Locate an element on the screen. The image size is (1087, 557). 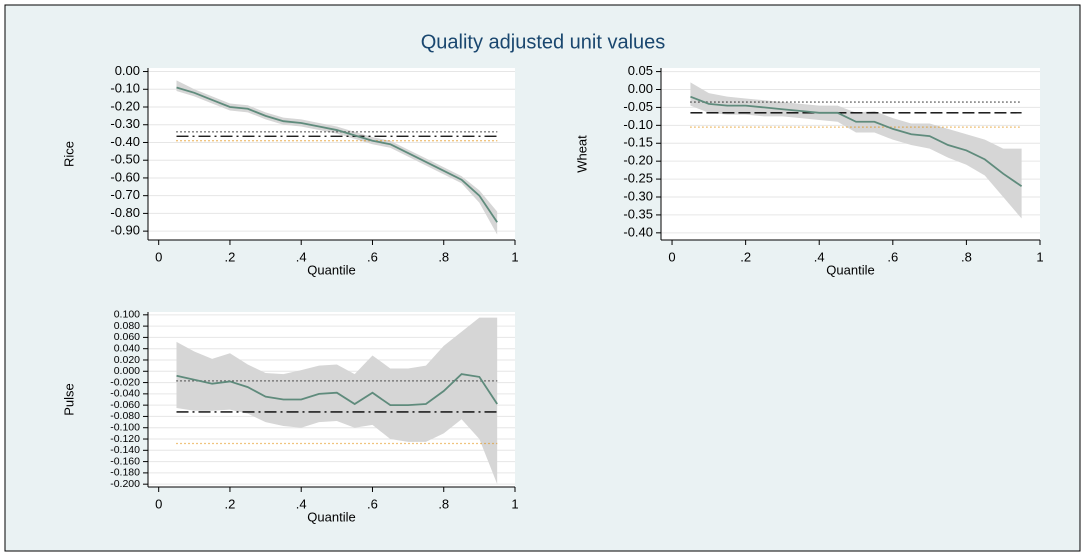
figure-title: Quality adjusted unit values is located at coordinates (543, 42).